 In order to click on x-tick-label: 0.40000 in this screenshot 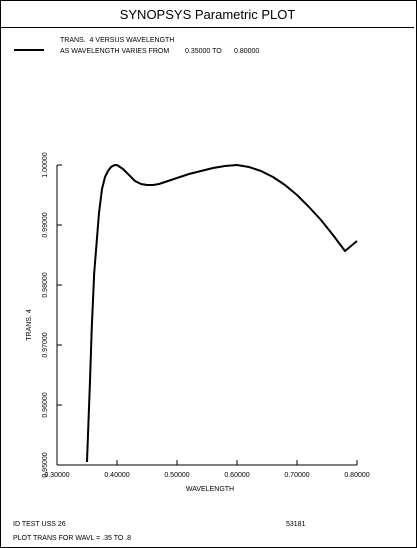, I will do `click(116, 475)`.